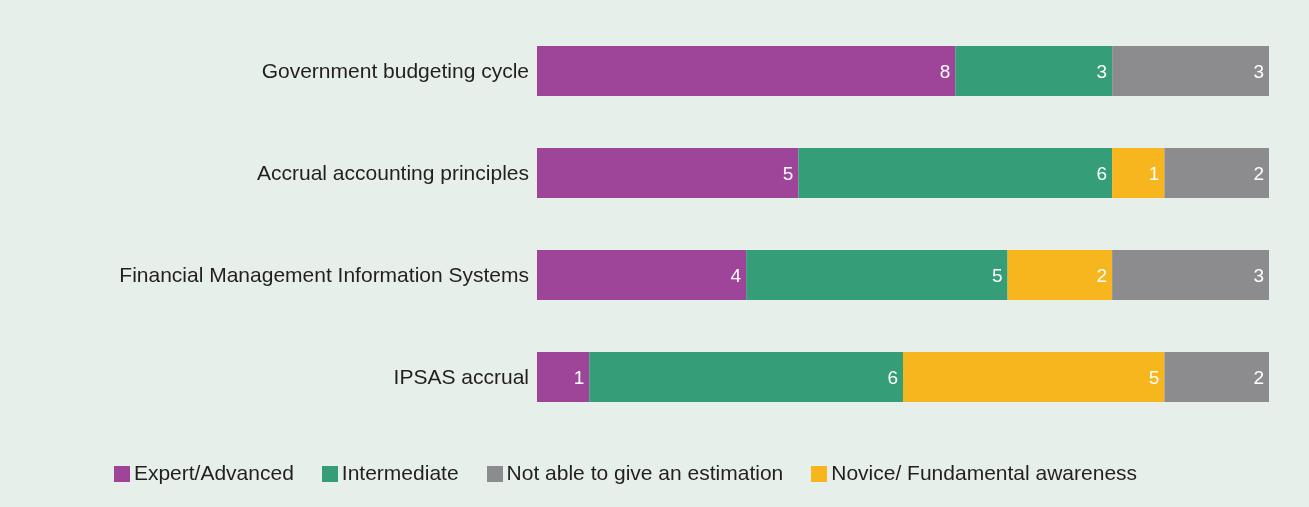  Describe the element at coordinates (400, 472) in the screenshot. I see `legend-label: Intermediate` at that location.